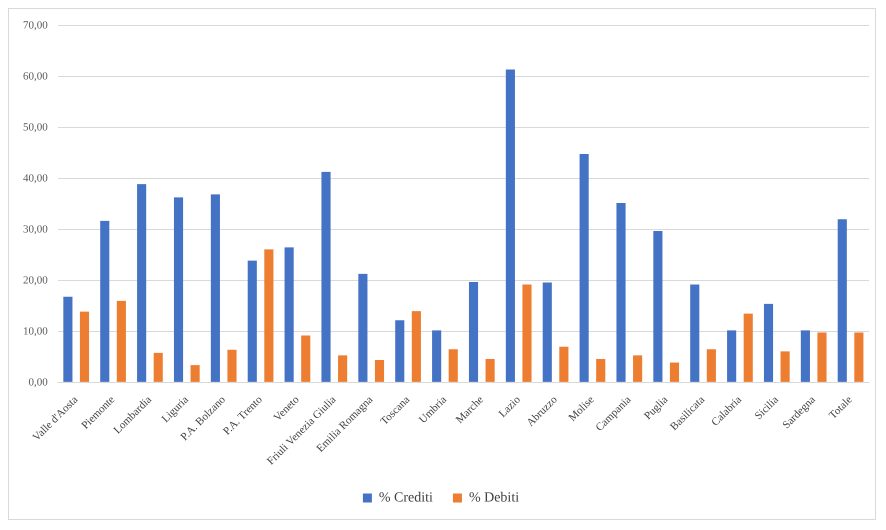  What do you see at coordinates (35, 178) in the screenshot?
I see `y-tick-label: 40,00` at bounding box center [35, 178].